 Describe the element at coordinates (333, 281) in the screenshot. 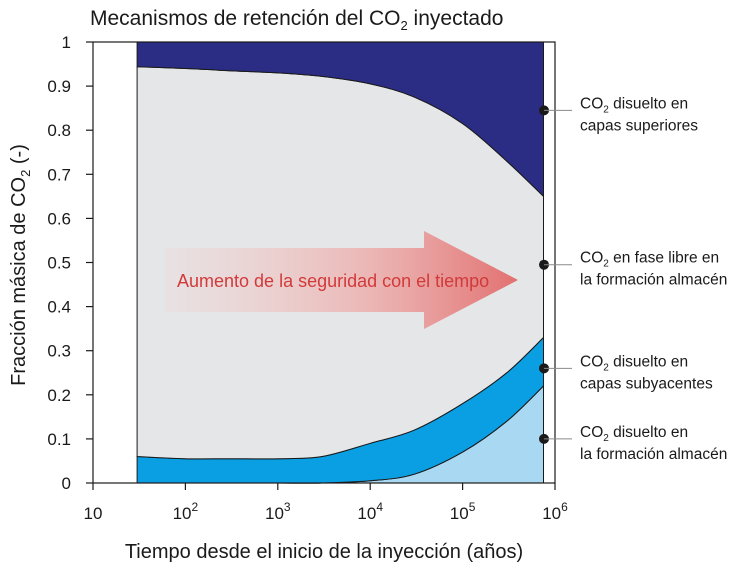

I see `arrow-label: Aumento de la seguridad con el tiempo` at that location.